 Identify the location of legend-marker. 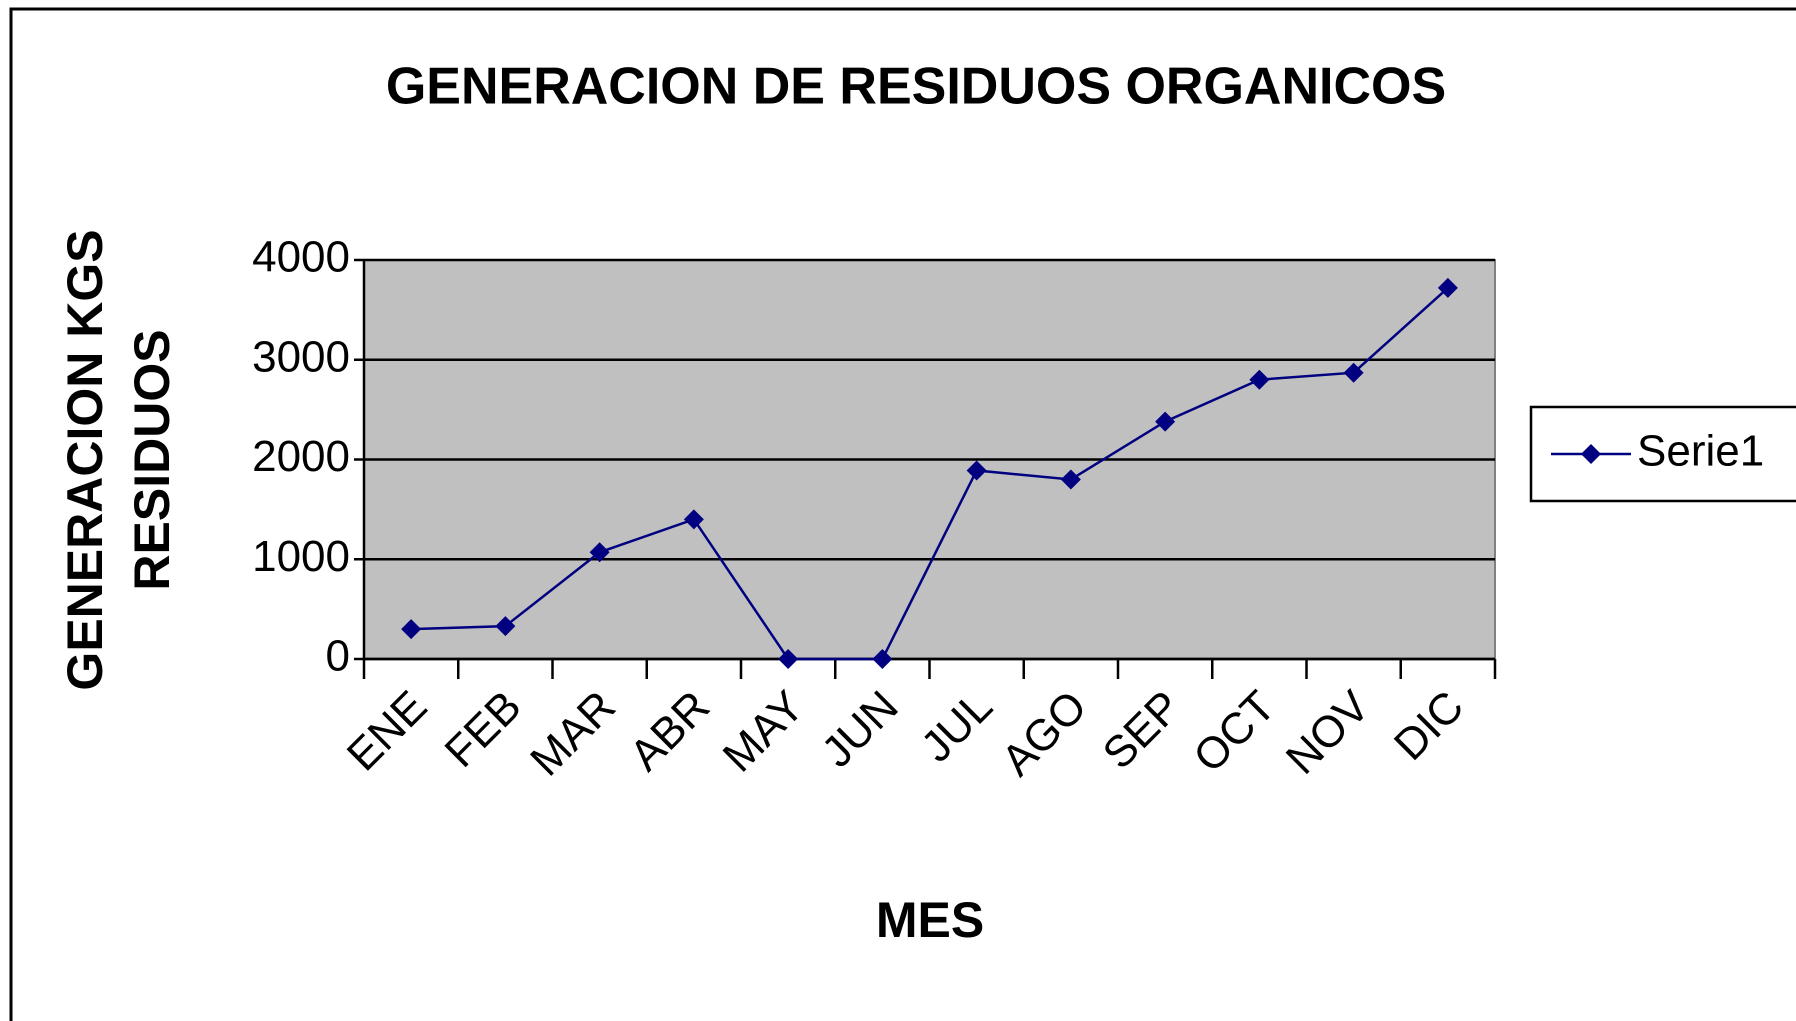
(1591, 454).